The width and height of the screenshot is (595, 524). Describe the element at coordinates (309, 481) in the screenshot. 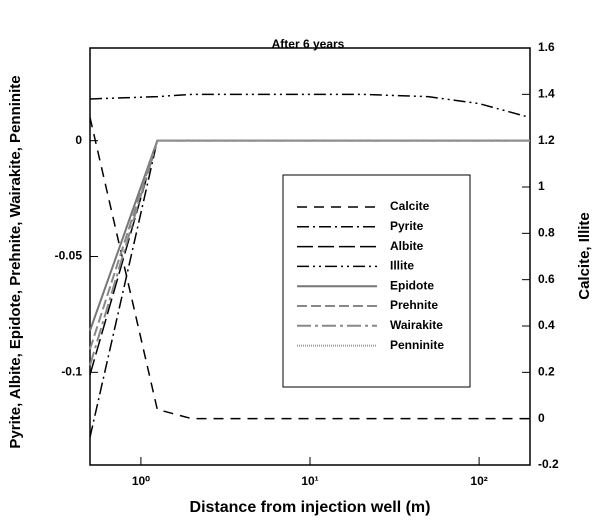

I see `x-tick-label: 10¹` at that location.